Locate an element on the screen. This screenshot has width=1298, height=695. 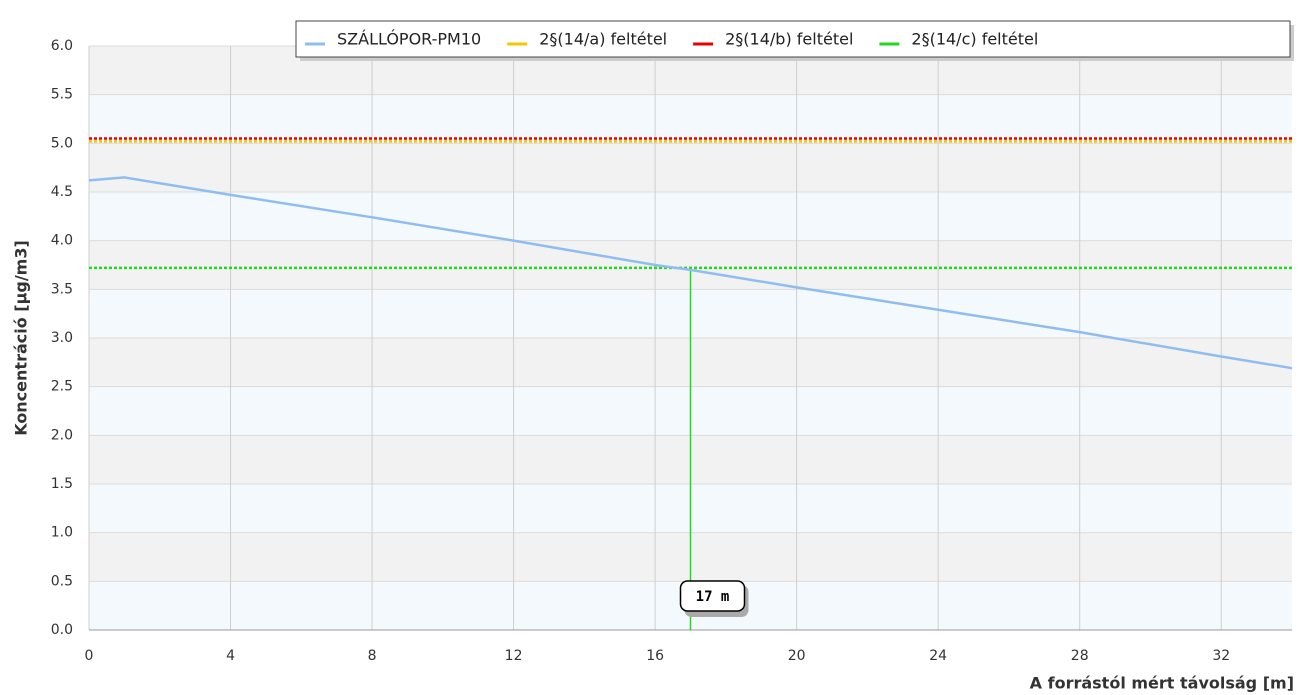
y-tick-label: 5.5 is located at coordinates (62, 95).